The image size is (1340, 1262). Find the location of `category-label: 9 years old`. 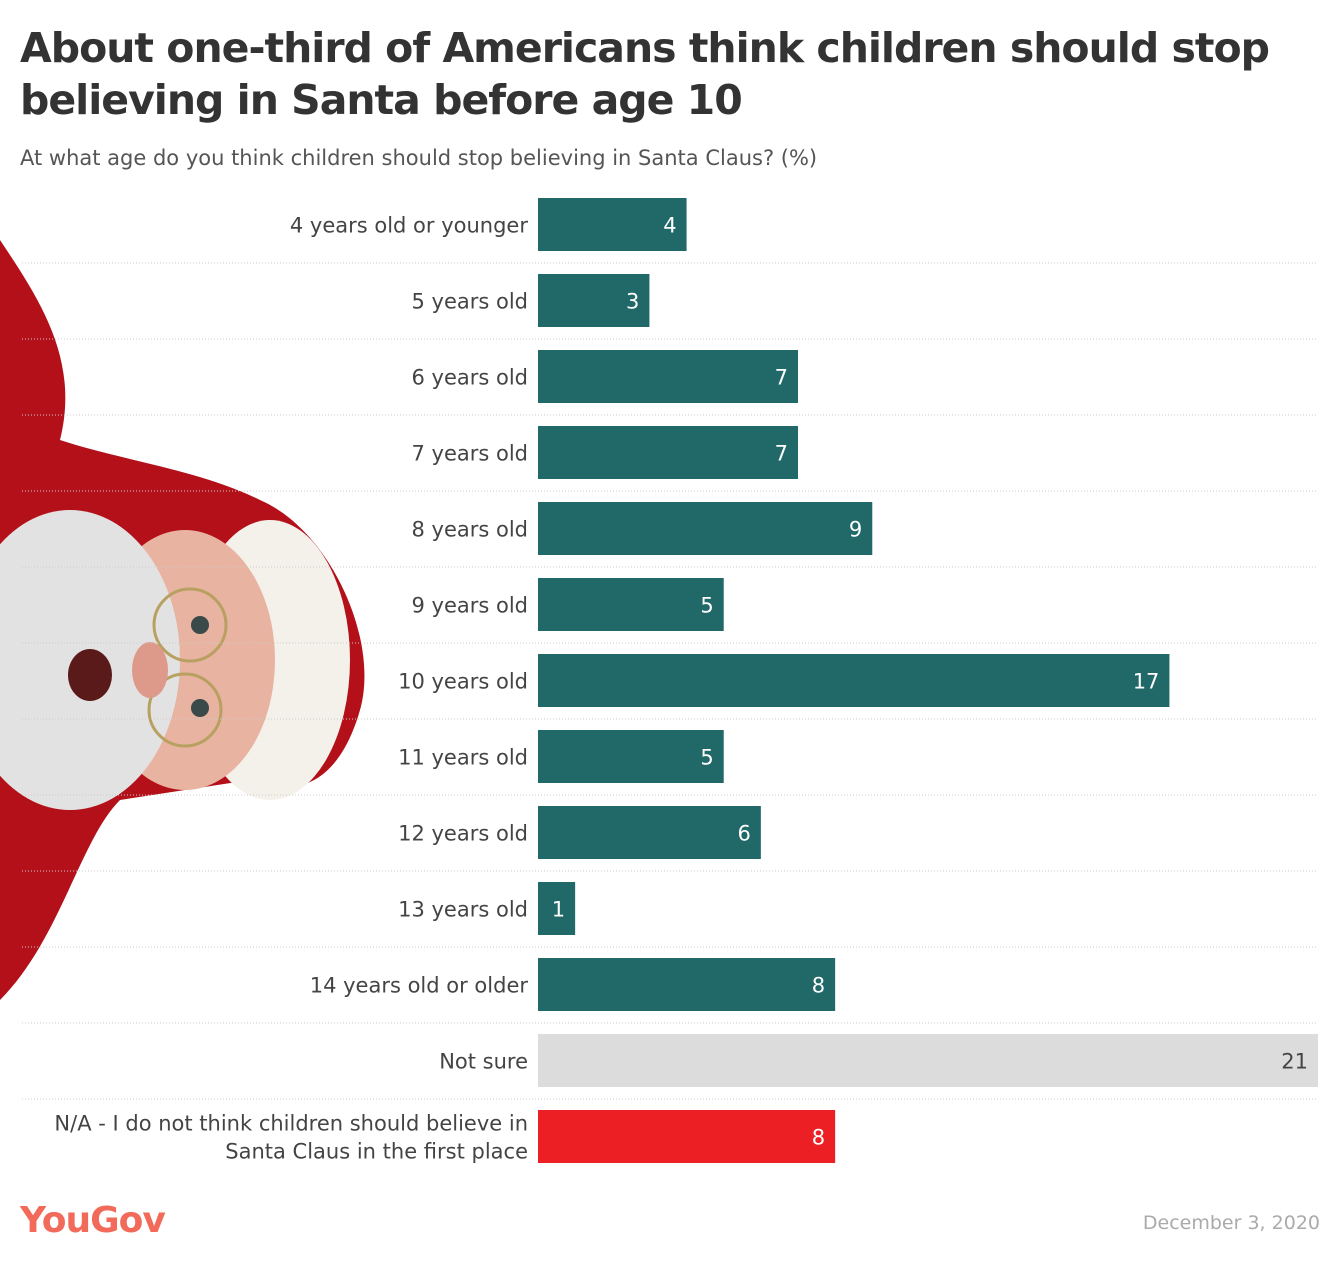

category-label: 9 years old is located at coordinates (469, 606).